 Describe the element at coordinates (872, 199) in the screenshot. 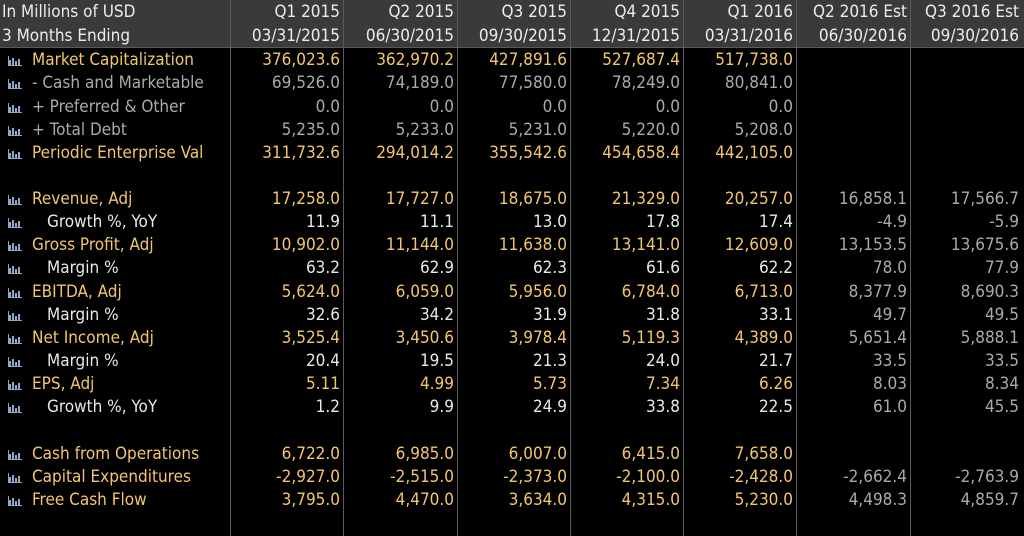

I see `cell-value: 16,858.1` at that location.